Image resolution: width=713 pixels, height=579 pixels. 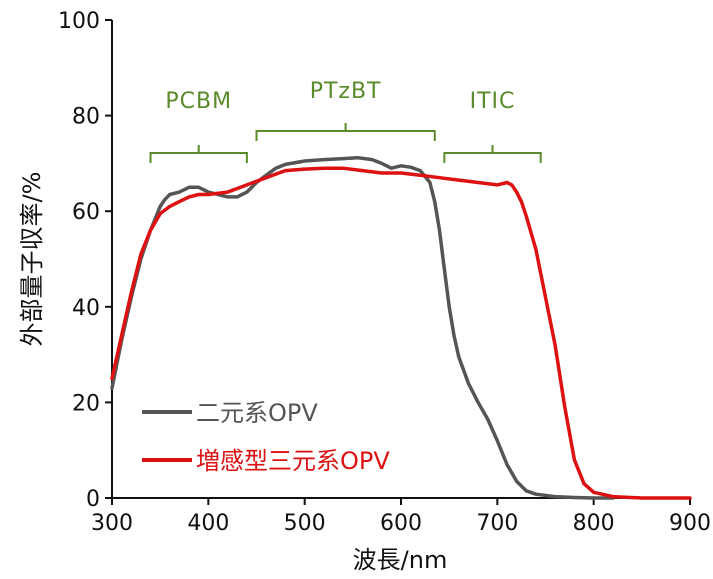 What do you see at coordinates (345, 132) in the screenshot?
I see `bracket-ptzbt` at bounding box center [345, 132].